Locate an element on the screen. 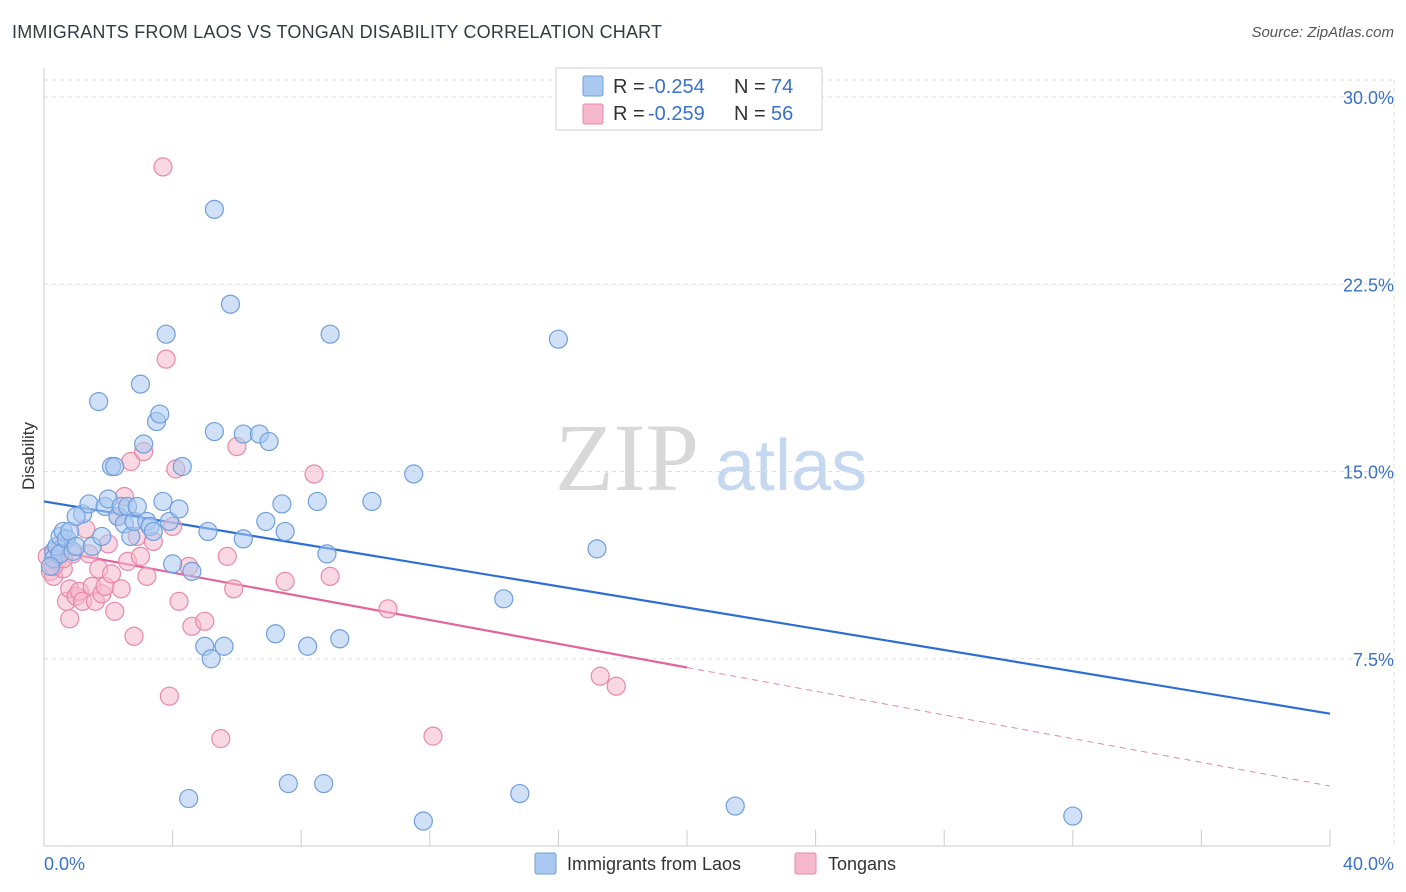 Image resolution: width=1406 pixels, height=892 pixels. watermark-atlas: atlas is located at coordinates (791, 466).